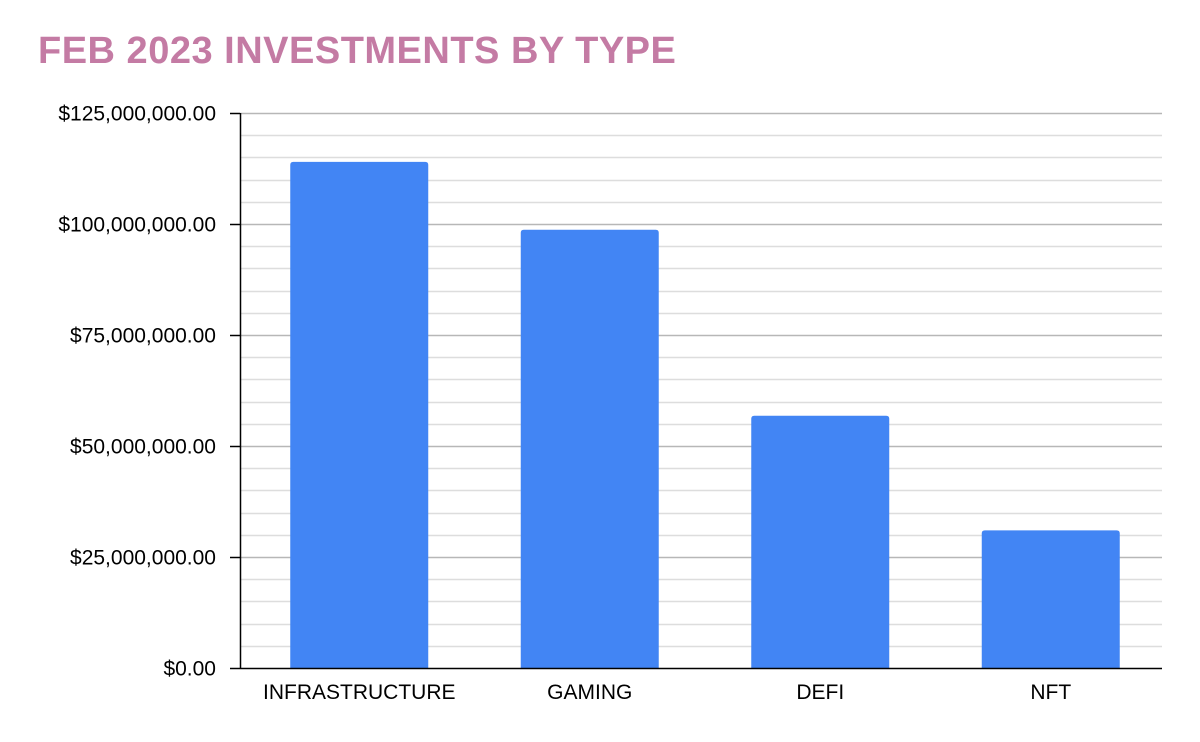 The image size is (1200, 742). What do you see at coordinates (820, 692) in the screenshot?
I see `x-tick-label: DEFI` at bounding box center [820, 692].